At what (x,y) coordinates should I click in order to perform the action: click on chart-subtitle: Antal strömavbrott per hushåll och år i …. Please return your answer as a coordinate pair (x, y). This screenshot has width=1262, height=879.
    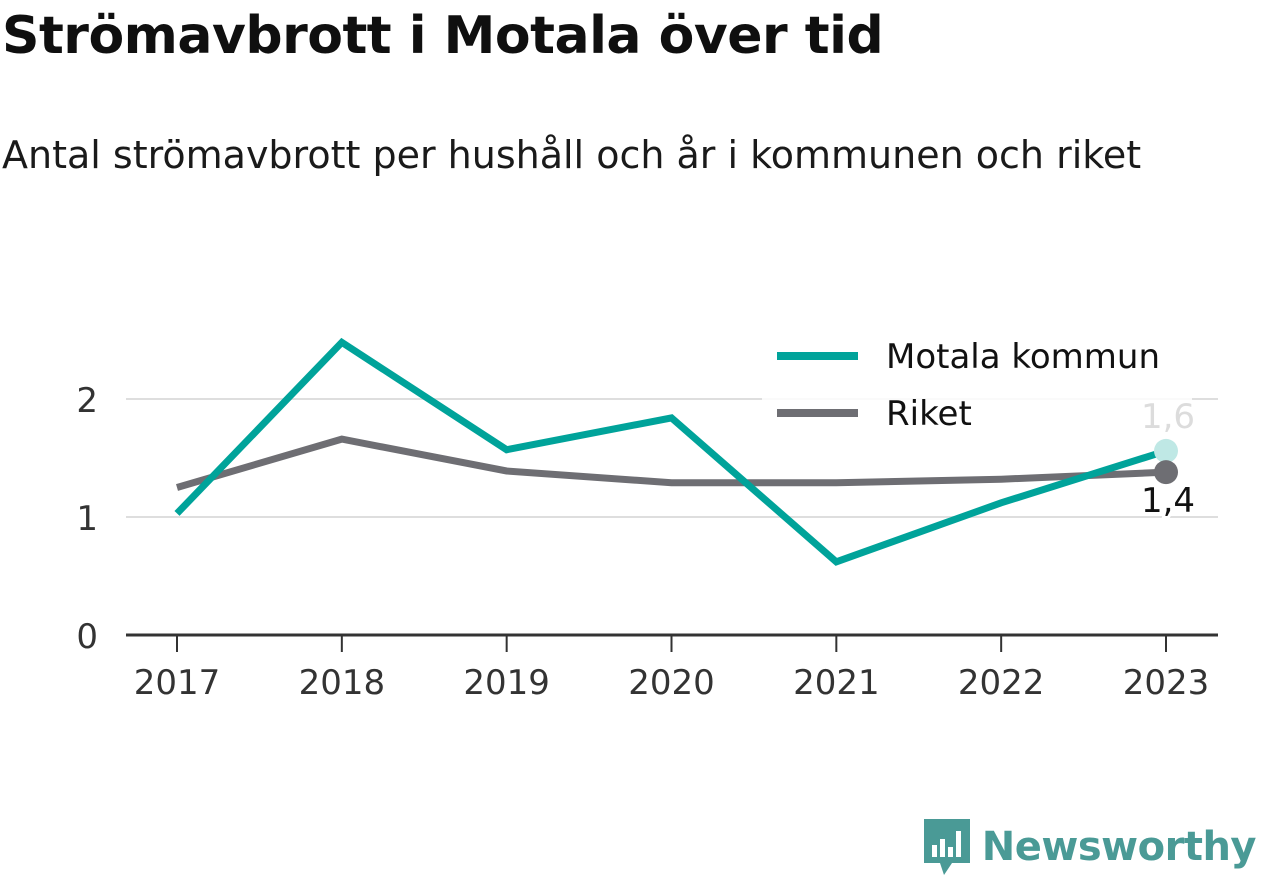
    Looking at the image, I should click on (572, 155).